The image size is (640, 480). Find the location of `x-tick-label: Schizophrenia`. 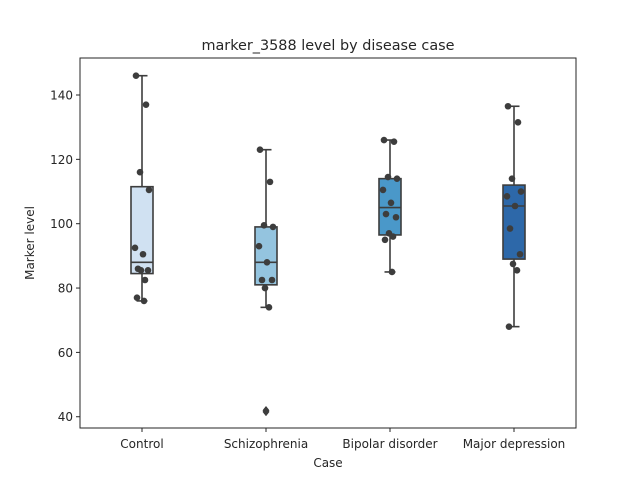

x-tick-label: Schizophrenia is located at coordinates (266, 444).